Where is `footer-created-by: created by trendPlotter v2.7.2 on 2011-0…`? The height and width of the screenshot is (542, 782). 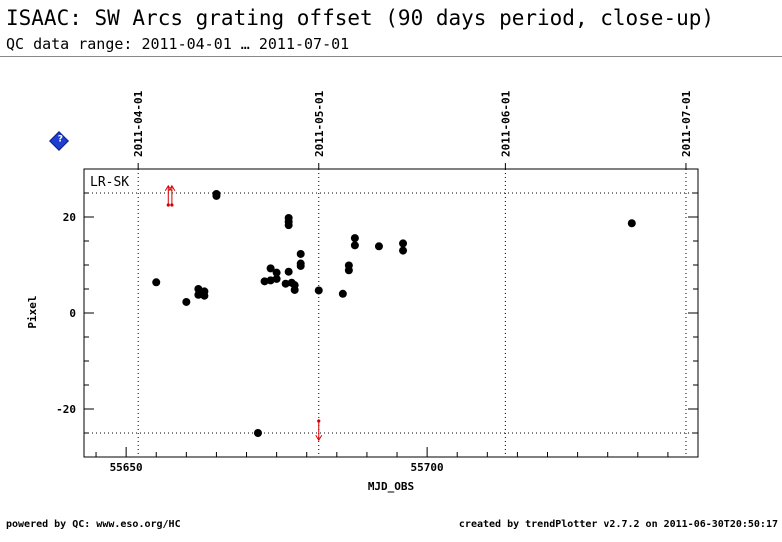 footer-created-by: created by trendPlotter v2.7.2 on 2011-0… is located at coordinates (618, 524).